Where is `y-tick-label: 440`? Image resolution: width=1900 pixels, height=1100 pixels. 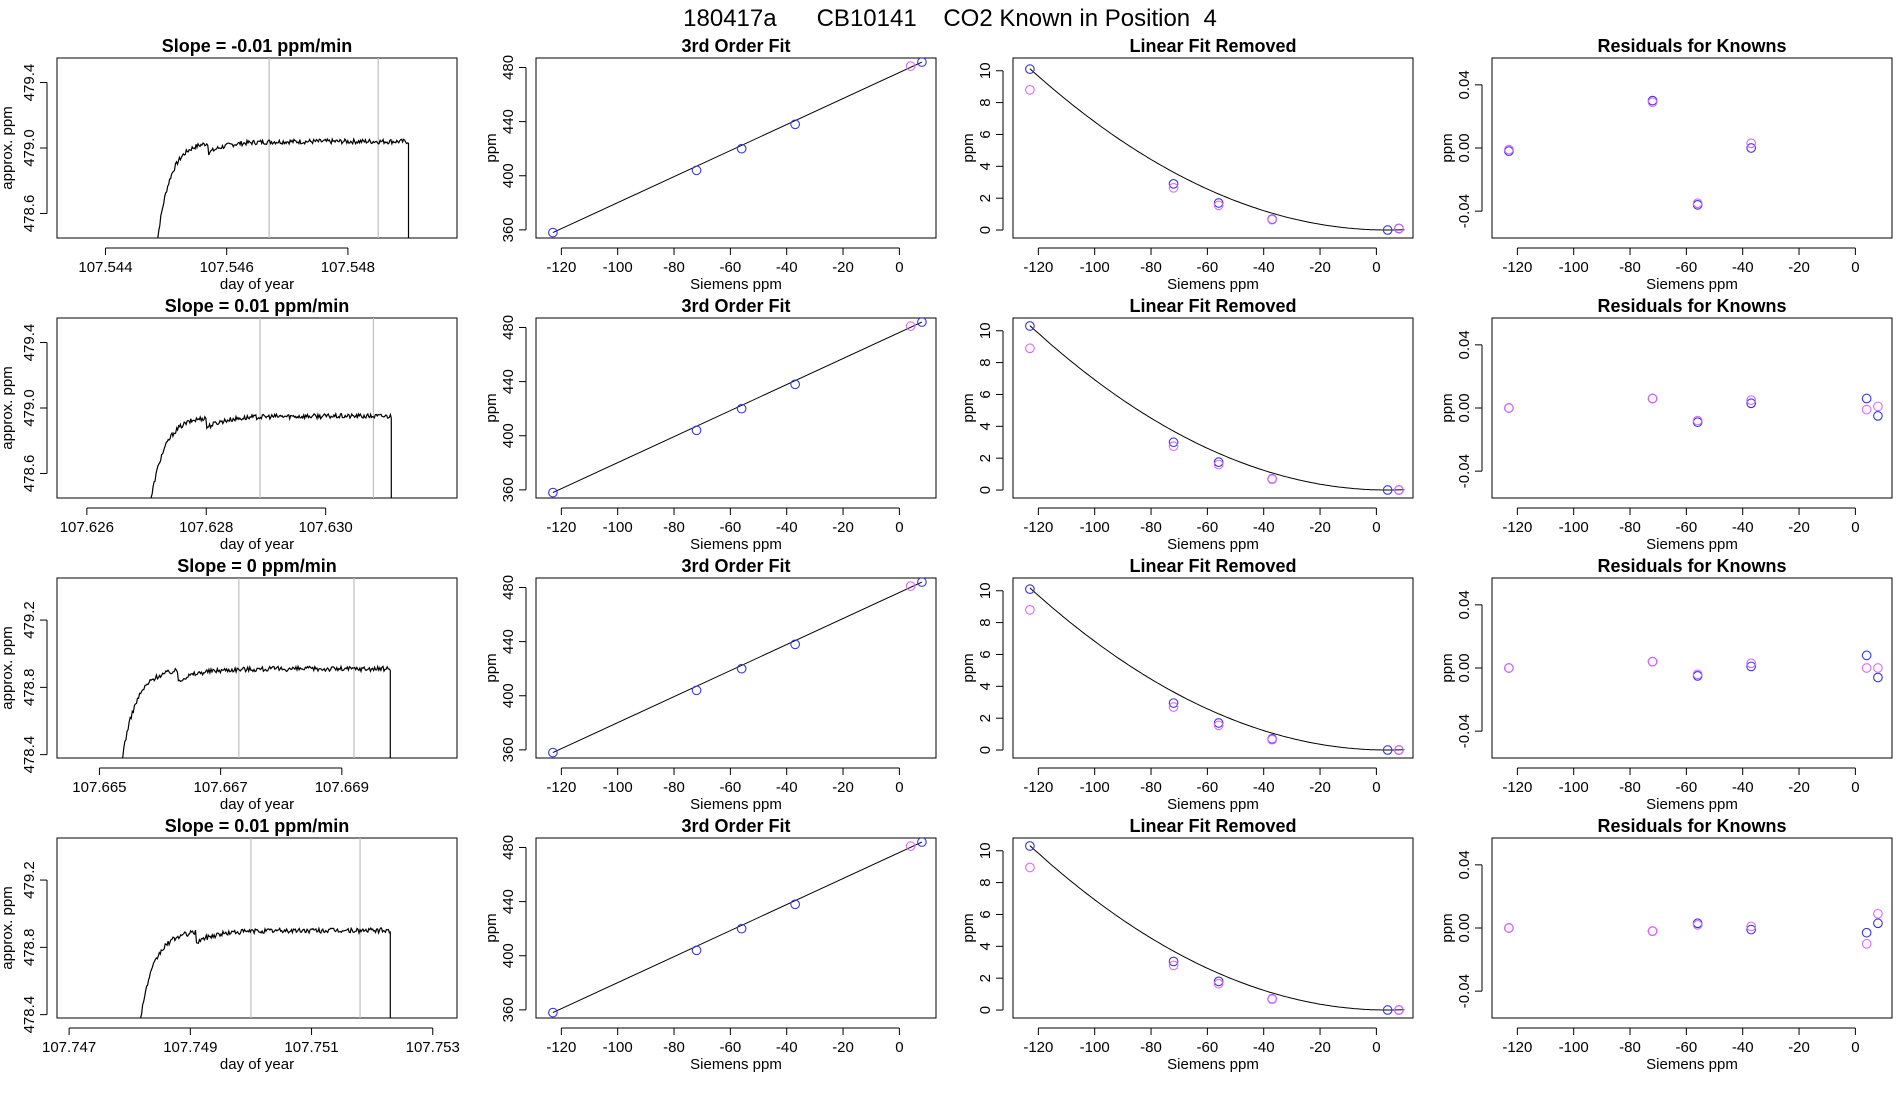
y-tick-label: 440 is located at coordinates (508, 641).